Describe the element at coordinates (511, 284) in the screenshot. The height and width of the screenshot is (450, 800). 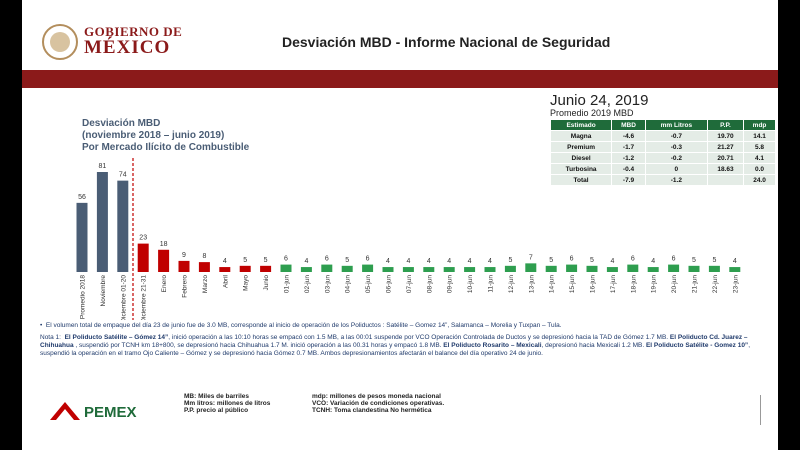
I see `x-tick-label: 12-jun` at that location.